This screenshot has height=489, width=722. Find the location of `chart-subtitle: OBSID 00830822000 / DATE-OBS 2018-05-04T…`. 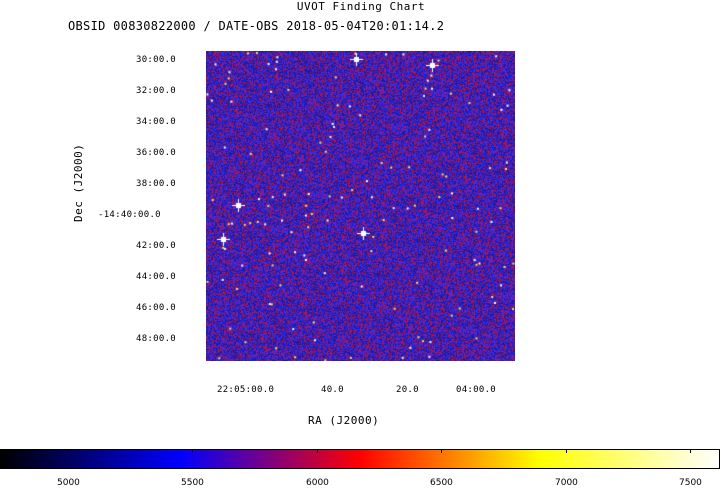

chart-subtitle: OBSID 00830822000 / DATE-OBS 2018-05-04T… is located at coordinates (256, 26).